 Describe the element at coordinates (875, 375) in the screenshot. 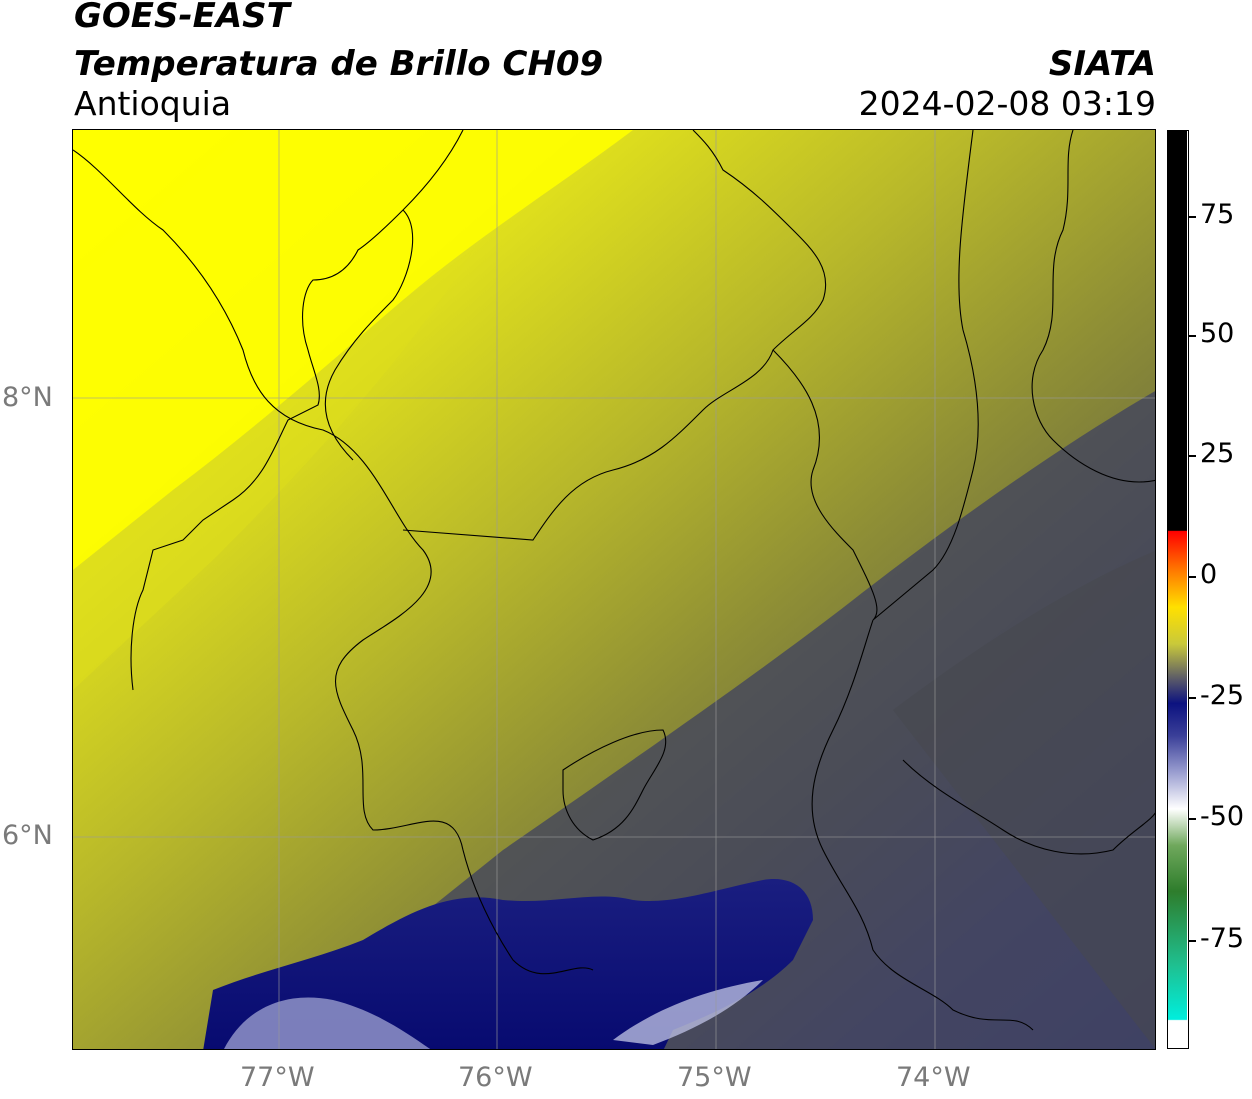

I see `antioquia-northeast-border` at that location.